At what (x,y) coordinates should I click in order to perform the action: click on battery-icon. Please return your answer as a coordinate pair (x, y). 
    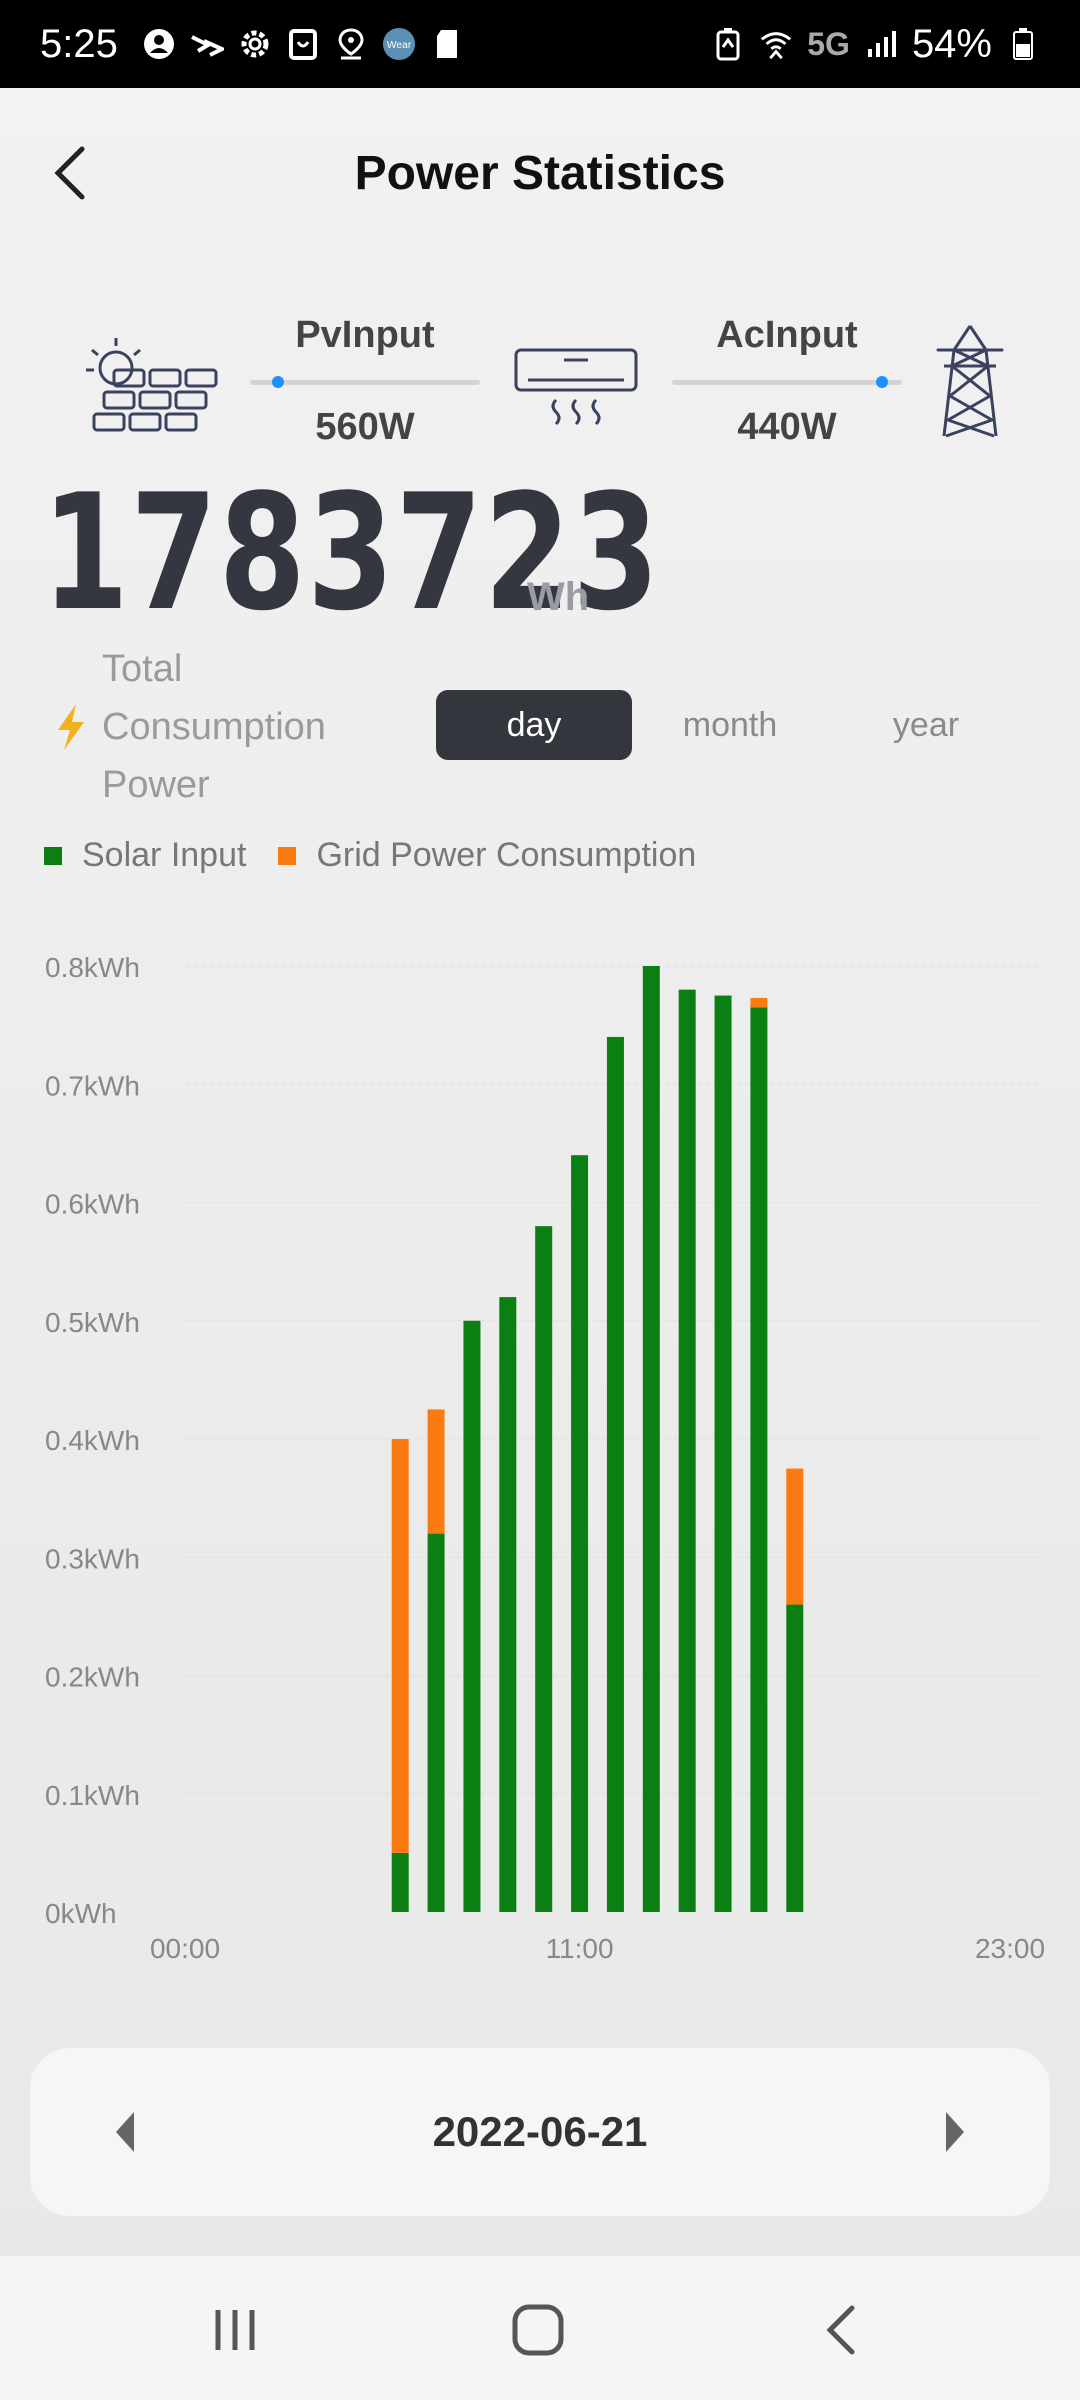
    Looking at the image, I should click on (1023, 44).